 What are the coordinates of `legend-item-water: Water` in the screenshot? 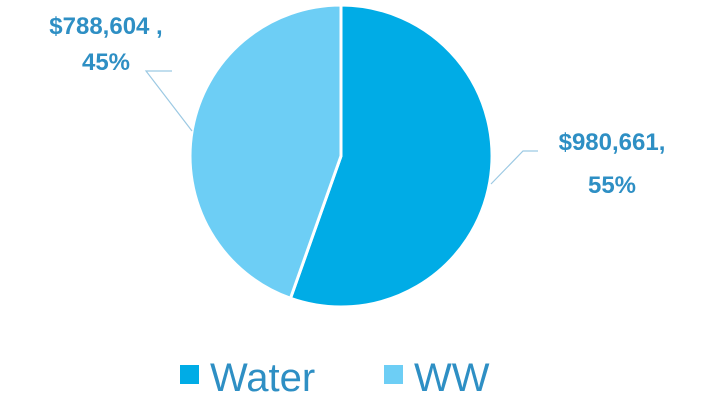 It's located at (247, 377).